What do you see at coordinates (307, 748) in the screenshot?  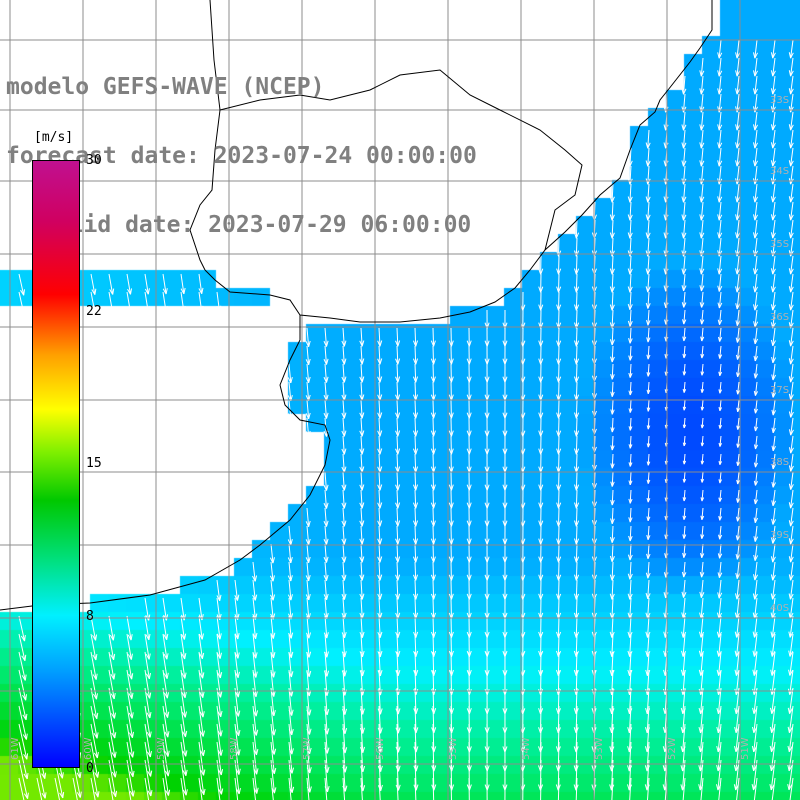 I see `longitude-label: 57W` at bounding box center [307, 748].